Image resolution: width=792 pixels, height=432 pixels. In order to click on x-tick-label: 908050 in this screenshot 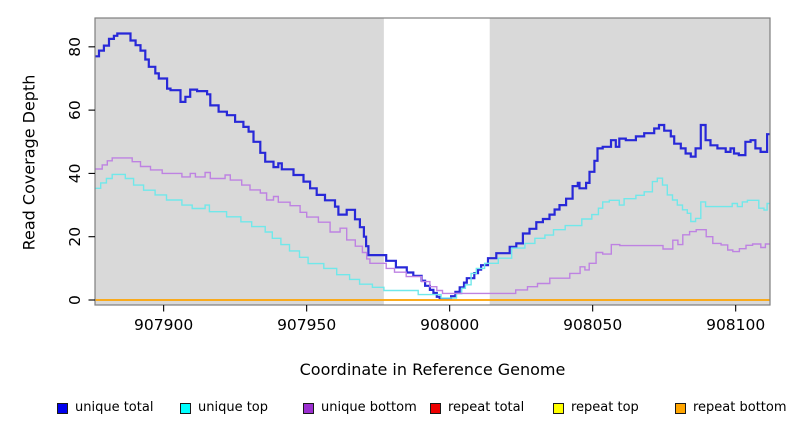, I will do `click(592, 325)`.